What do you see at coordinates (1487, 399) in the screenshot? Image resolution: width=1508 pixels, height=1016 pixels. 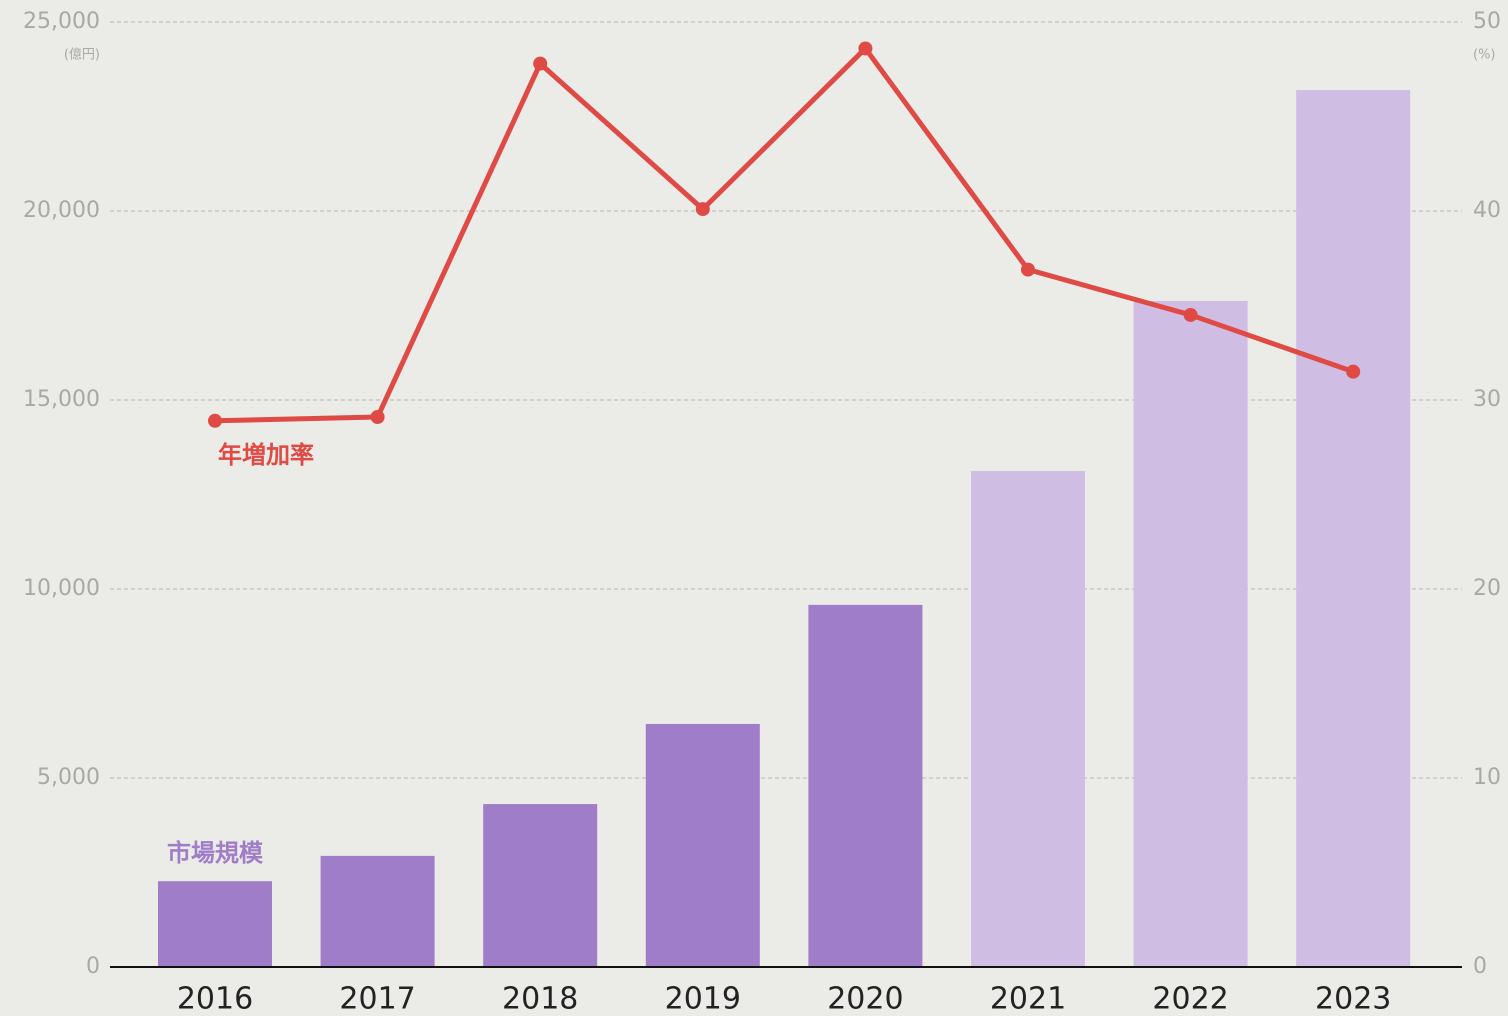 I see `y2-tick-label: 30` at bounding box center [1487, 399].